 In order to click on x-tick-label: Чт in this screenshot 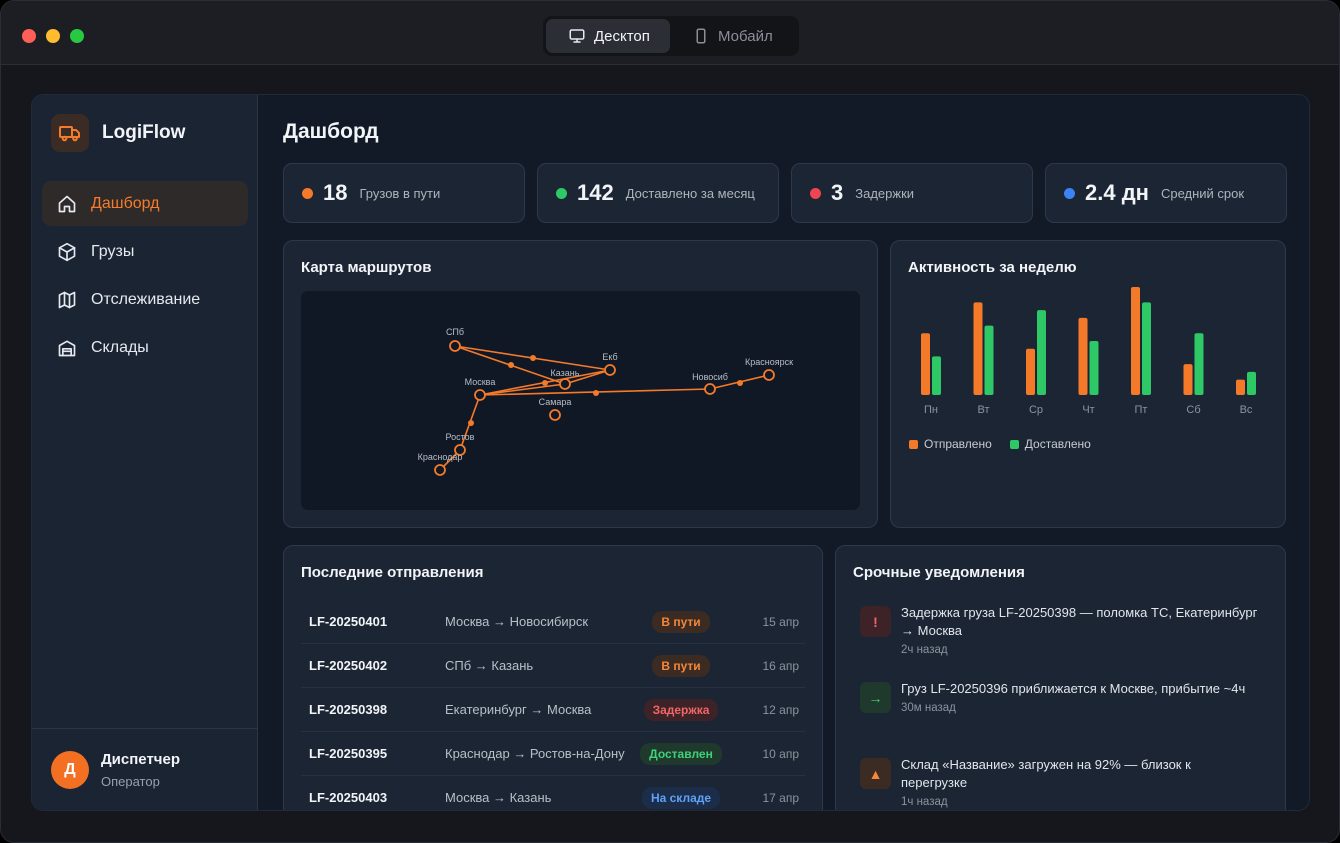, I will do `click(1088, 410)`.